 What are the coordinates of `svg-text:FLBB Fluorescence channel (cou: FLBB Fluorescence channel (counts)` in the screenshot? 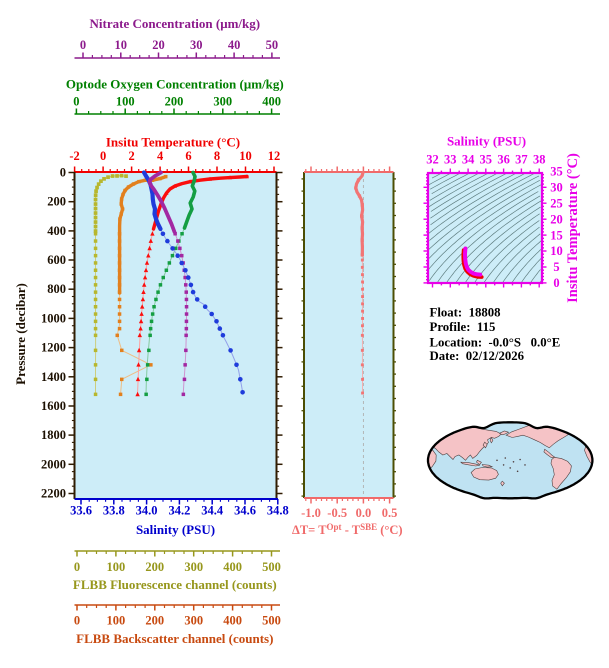 It's located at (175, 584).